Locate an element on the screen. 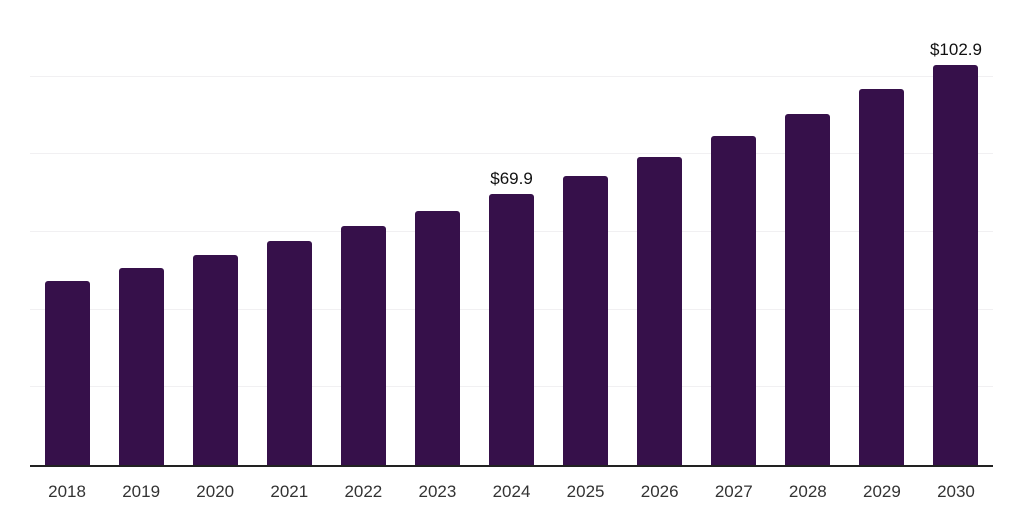 This screenshot has width=1024, height=512. x-tick-label-2019: 2019 is located at coordinates (141, 491).